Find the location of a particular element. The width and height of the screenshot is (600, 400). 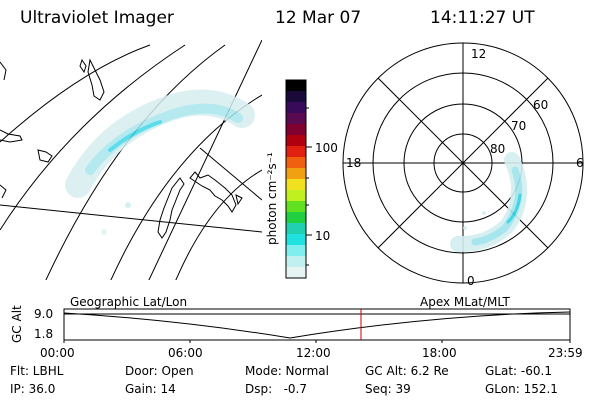

lat-label-70: 70 is located at coordinates (519, 126).